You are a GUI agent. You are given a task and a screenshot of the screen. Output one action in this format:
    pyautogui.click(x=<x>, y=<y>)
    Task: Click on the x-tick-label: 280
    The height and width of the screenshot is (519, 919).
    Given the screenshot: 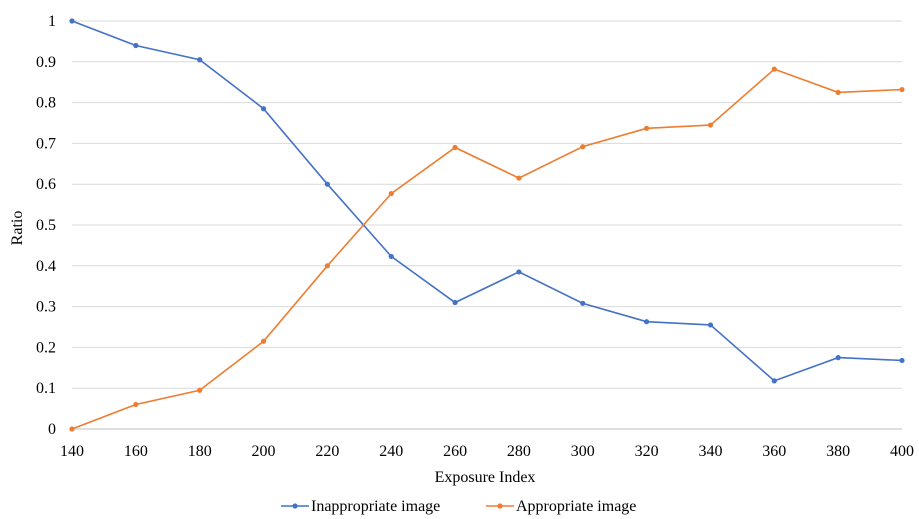 What is the action you would take?
    pyautogui.click(x=519, y=451)
    